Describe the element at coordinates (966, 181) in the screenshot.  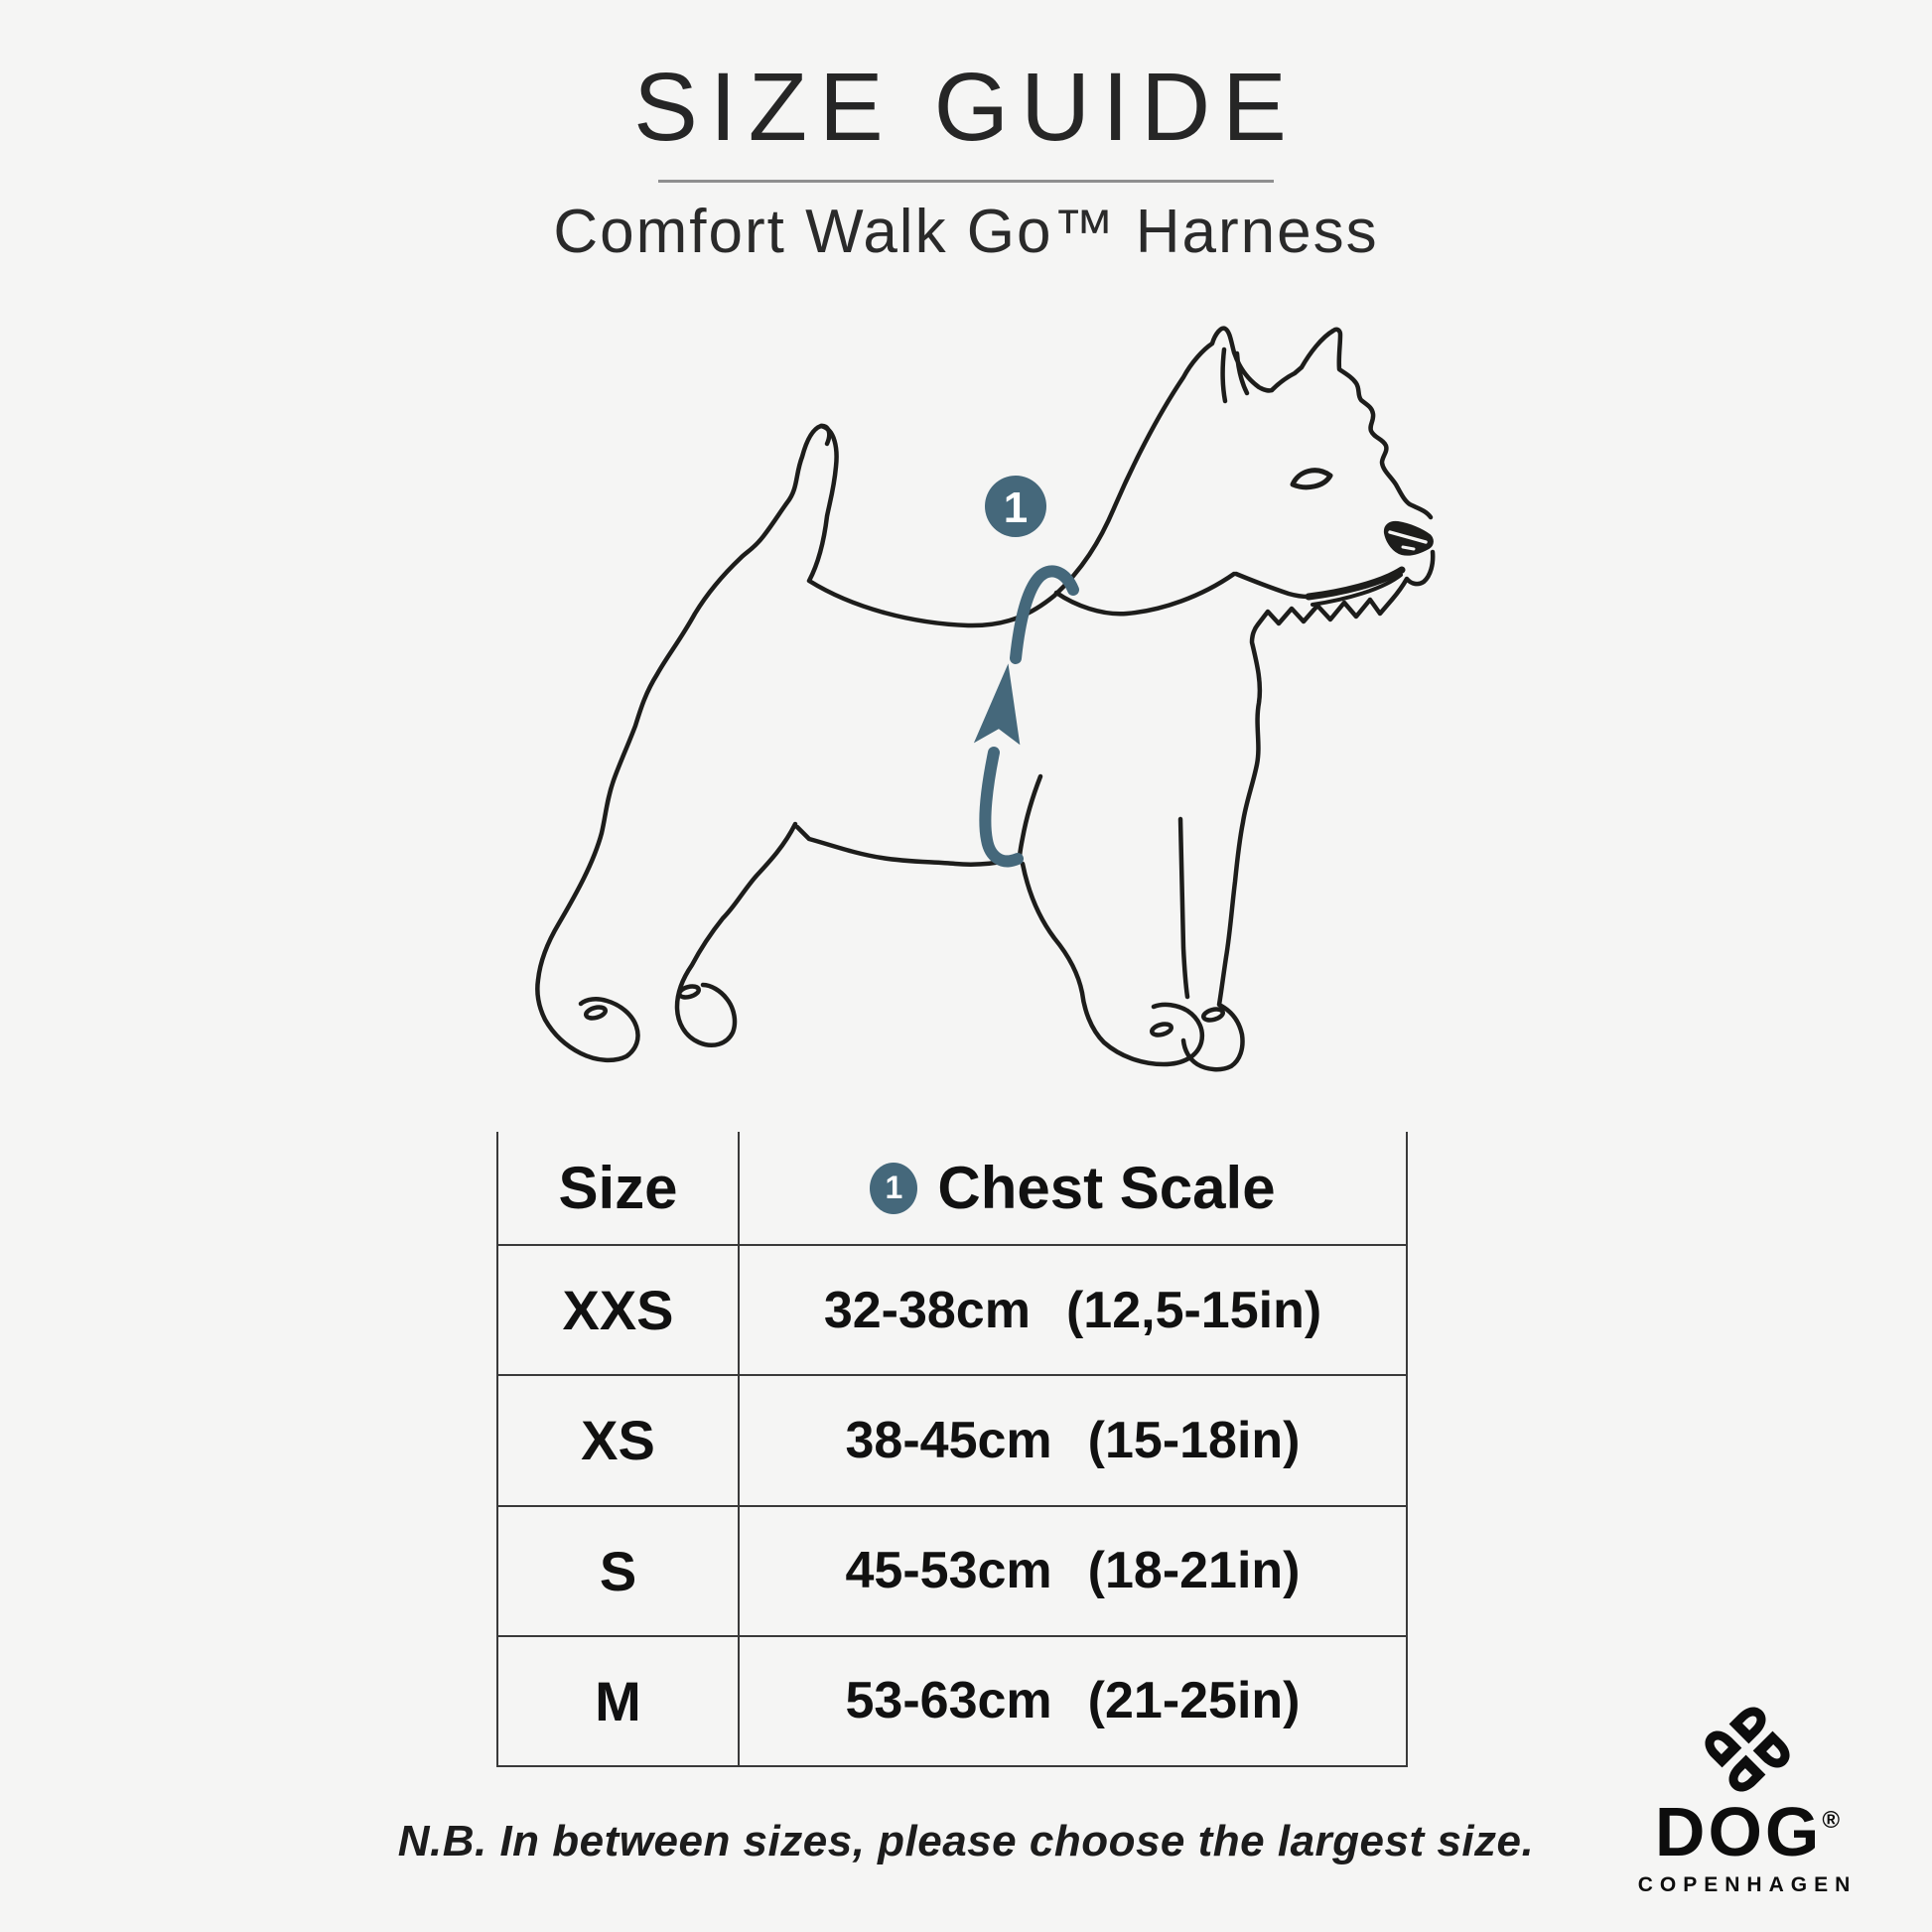
I see `title-divider` at that location.